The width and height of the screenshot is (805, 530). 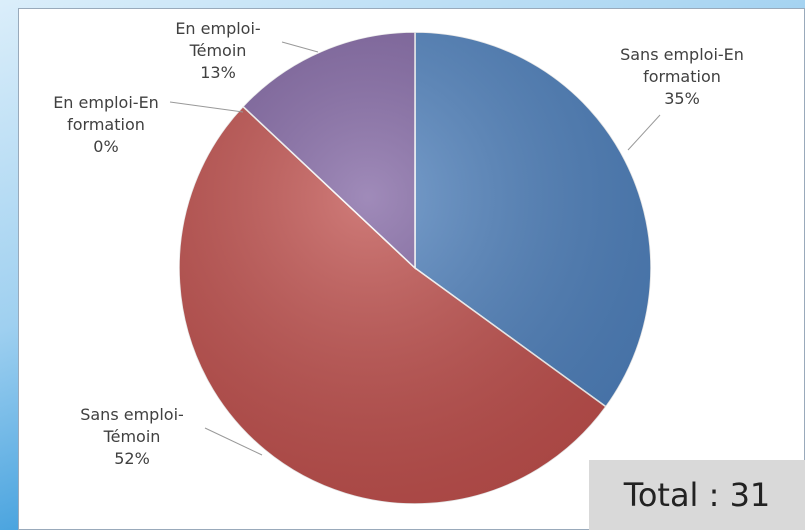 I want to click on value-label: 0%, so click(x=106, y=146).